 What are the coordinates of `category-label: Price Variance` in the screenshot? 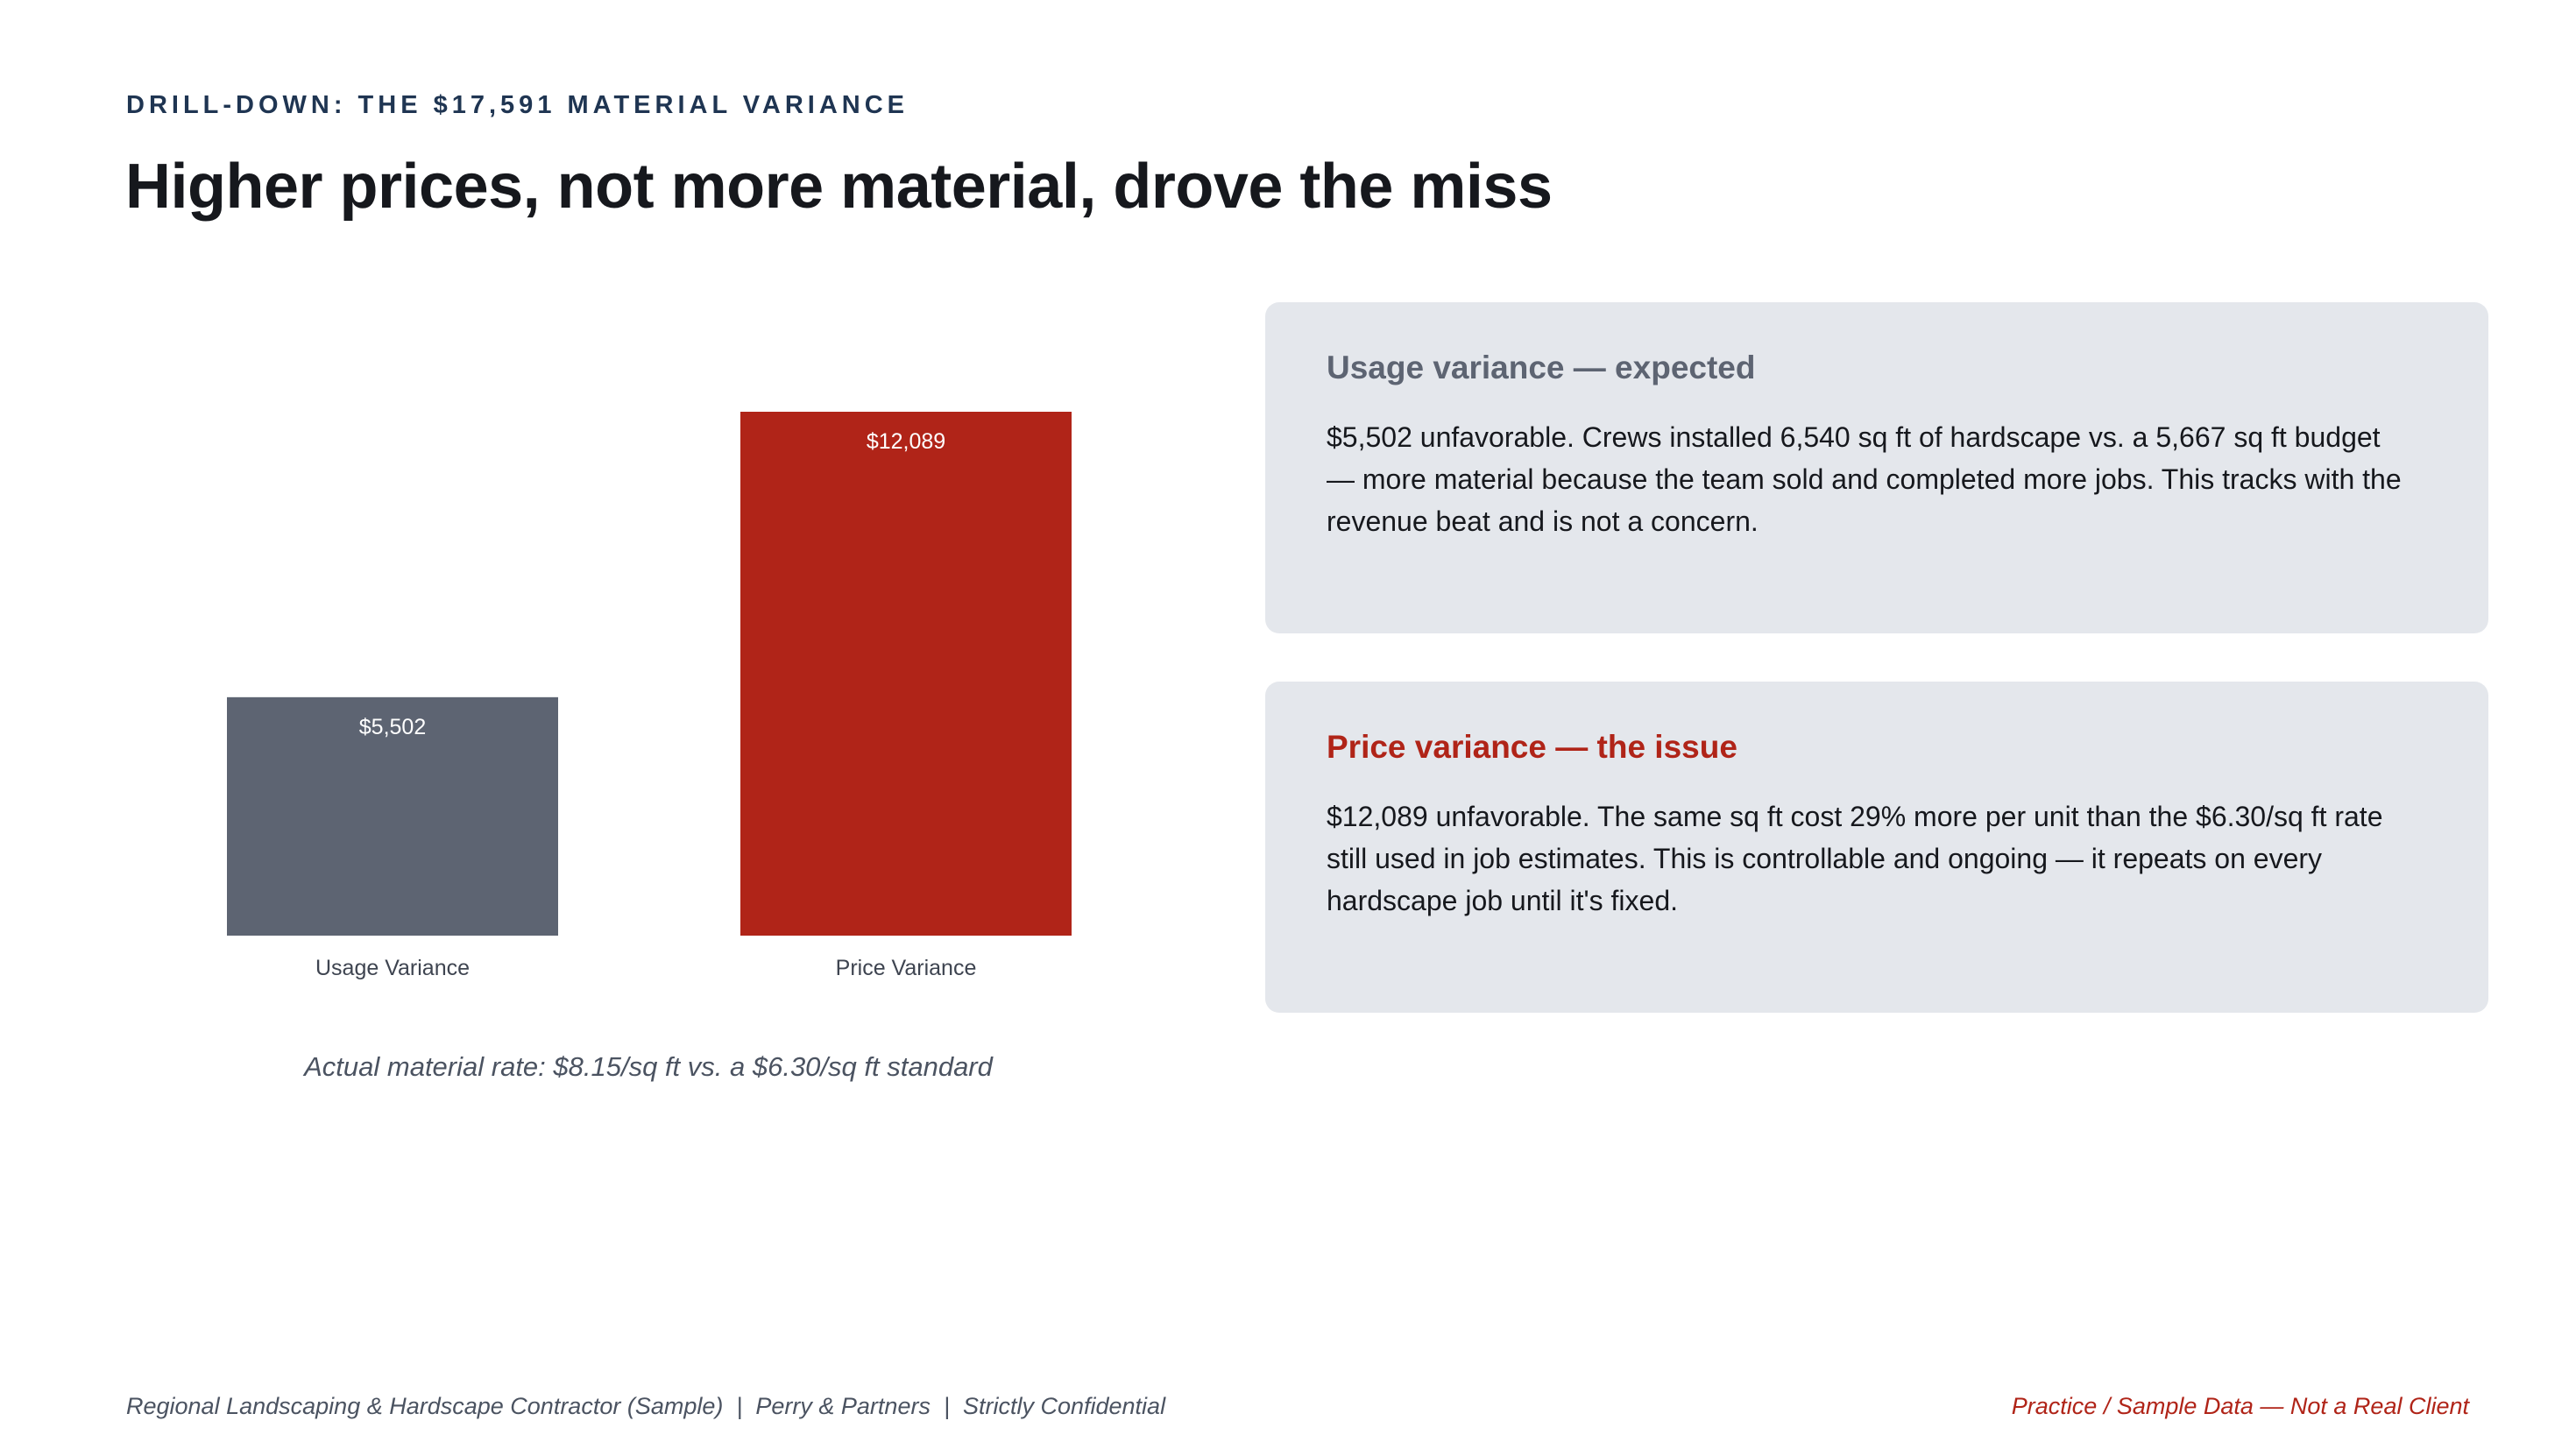 It's located at (906, 968).